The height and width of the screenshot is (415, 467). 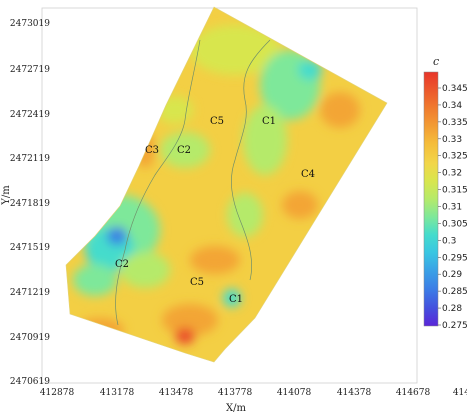 What do you see at coordinates (452, 208) in the screenshot?
I see `colorbar-tick-label: 0.31` at bounding box center [452, 208].